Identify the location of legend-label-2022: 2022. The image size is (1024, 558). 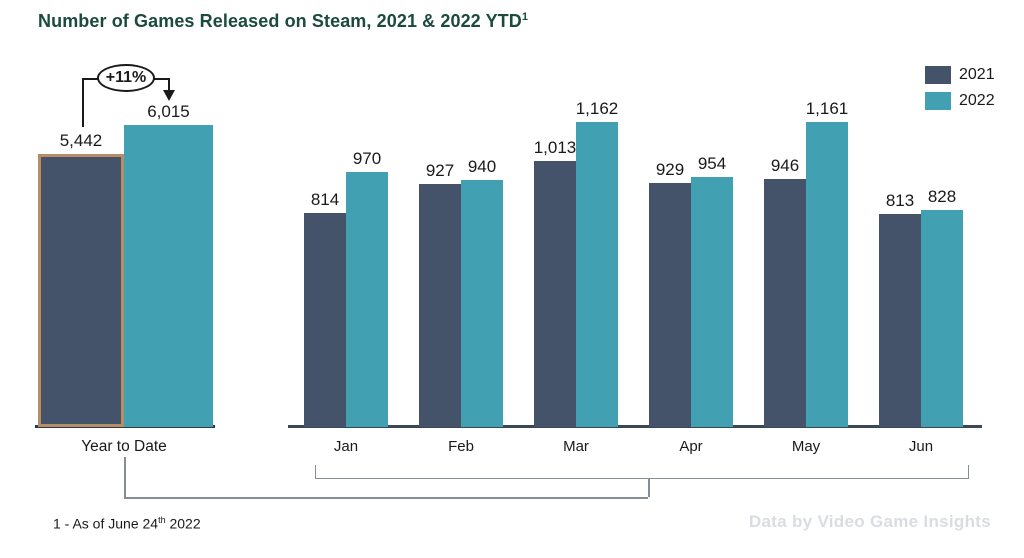
(977, 100).